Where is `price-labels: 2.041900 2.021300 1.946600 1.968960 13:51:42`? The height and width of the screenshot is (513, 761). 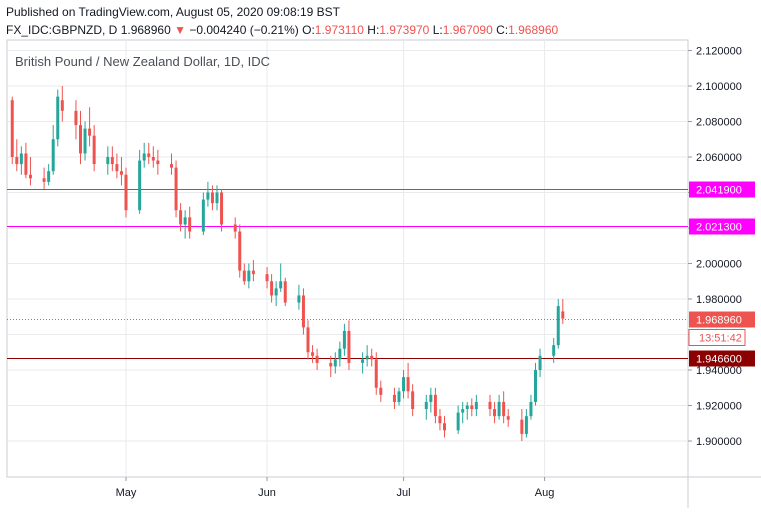 price-labels: 2.041900 2.021300 1.946600 1.968960 13:51:42 is located at coordinates (721, 274).